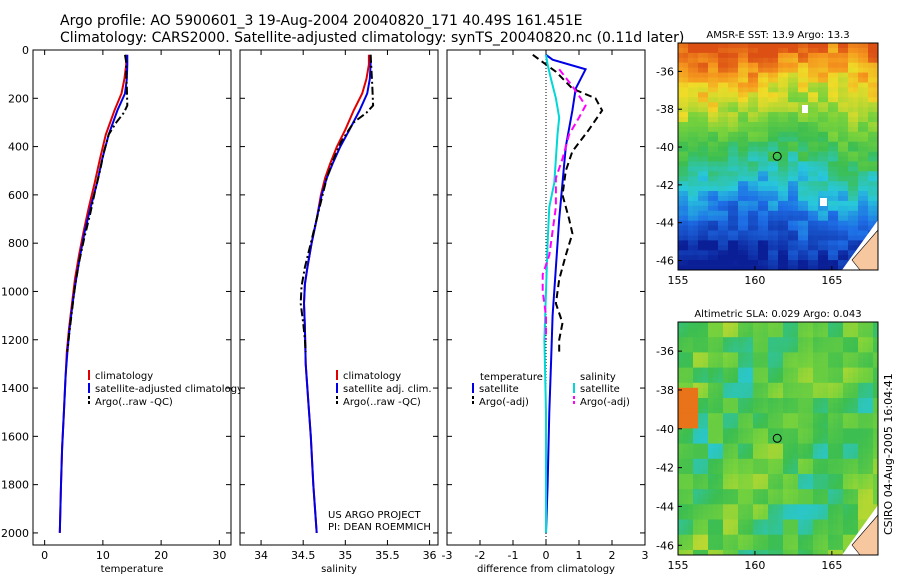  What do you see at coordinates (665, 545) in the screenshot?
I see `map-y-tick-label: -46` at bounding box center [665, 545].